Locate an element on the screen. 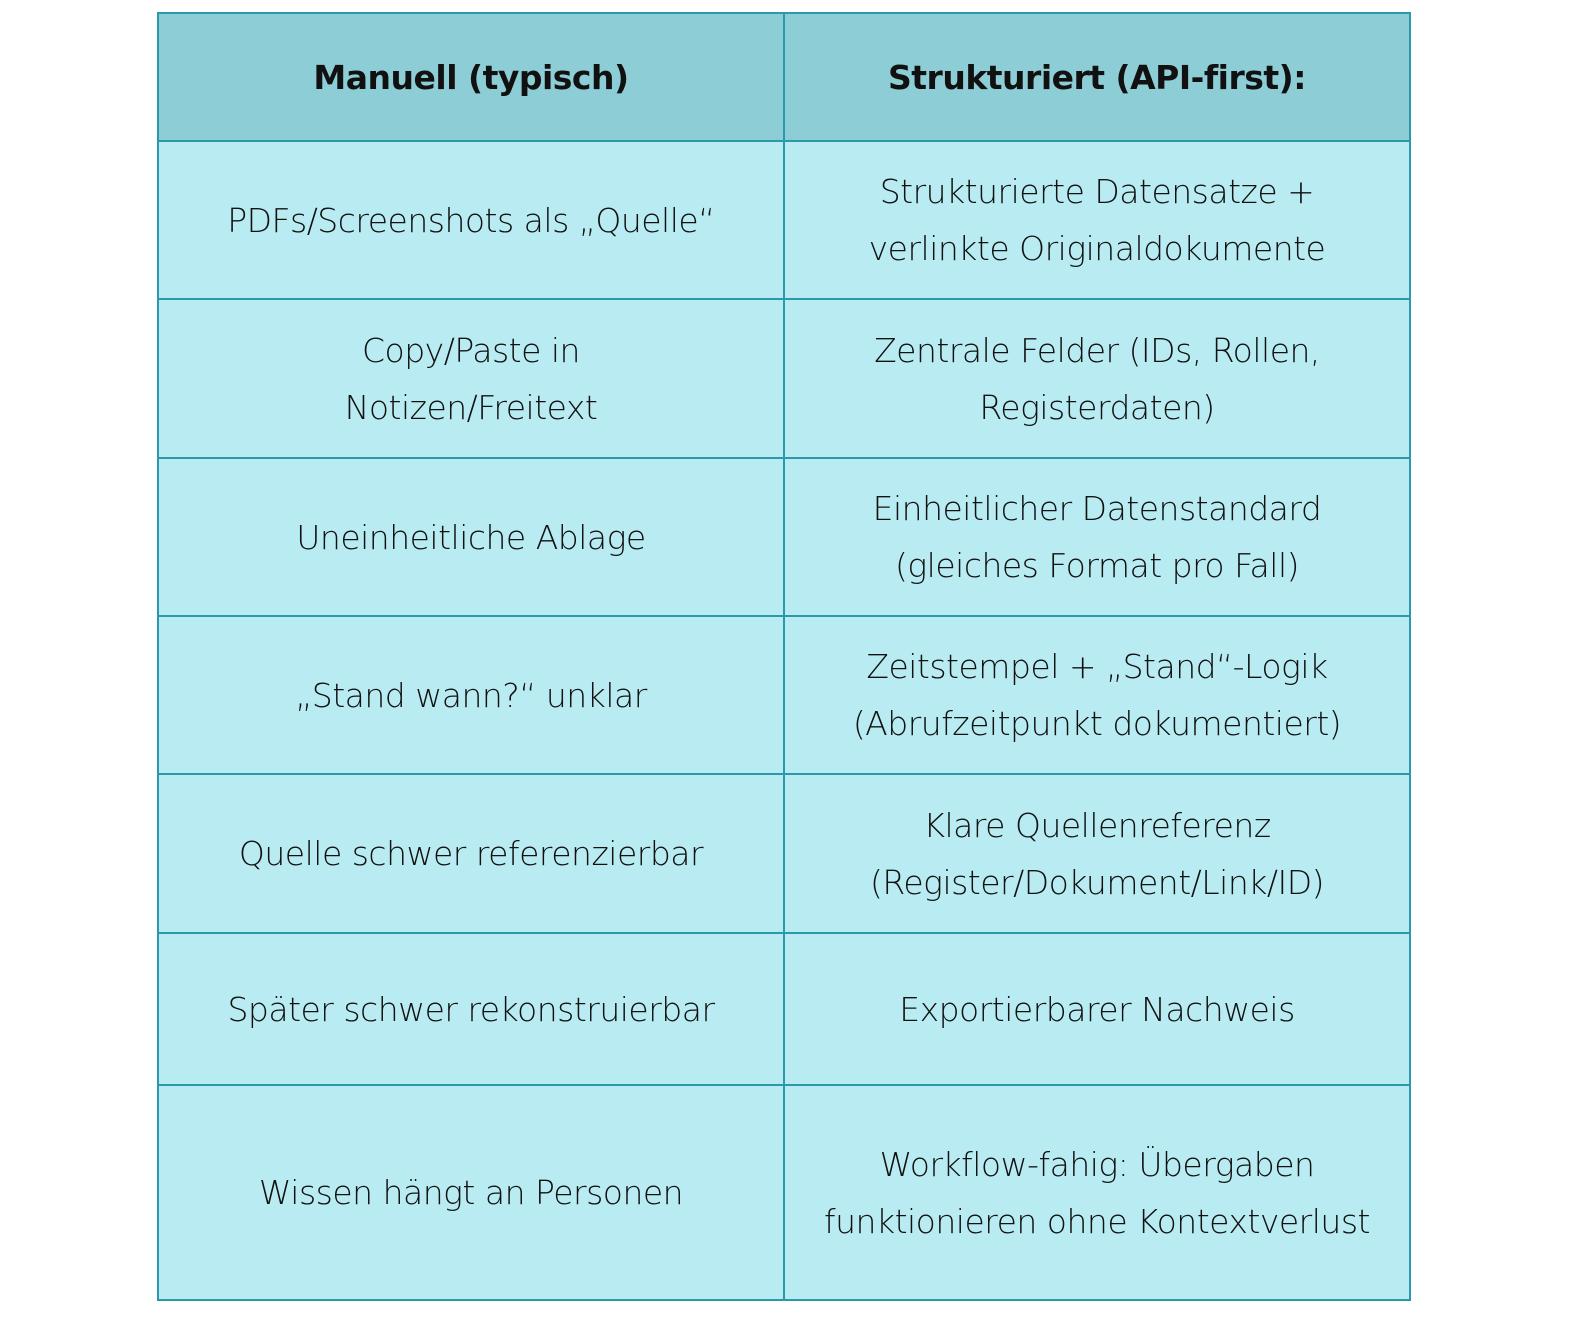 This screenshot has height=1317, width=1580. cell-manual: Copy/Paste in Notizen/Freitext is located at coordinates (471, 378).